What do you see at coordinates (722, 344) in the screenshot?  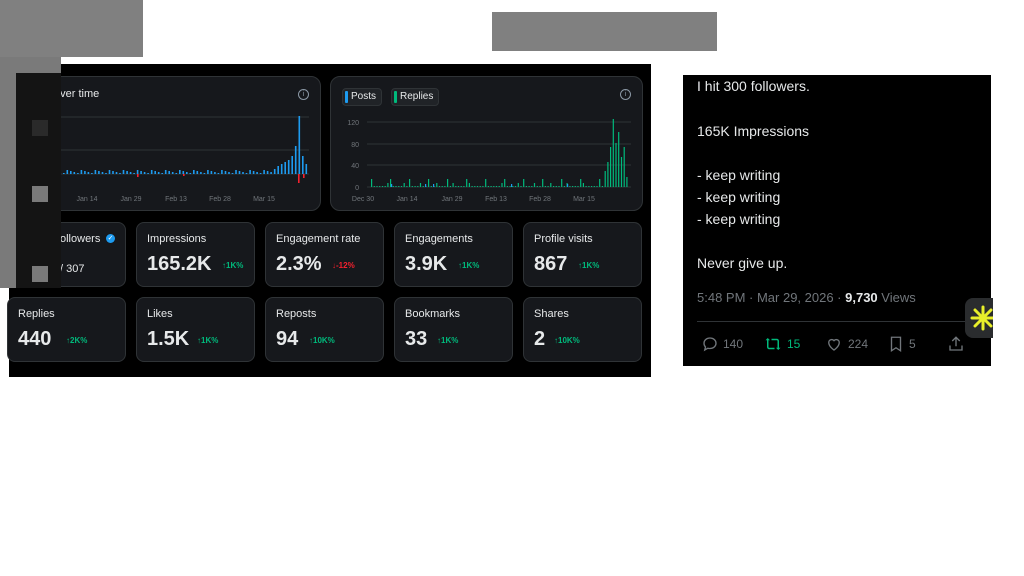 I see `reply-button: 140` at bounding box center [722, 344].